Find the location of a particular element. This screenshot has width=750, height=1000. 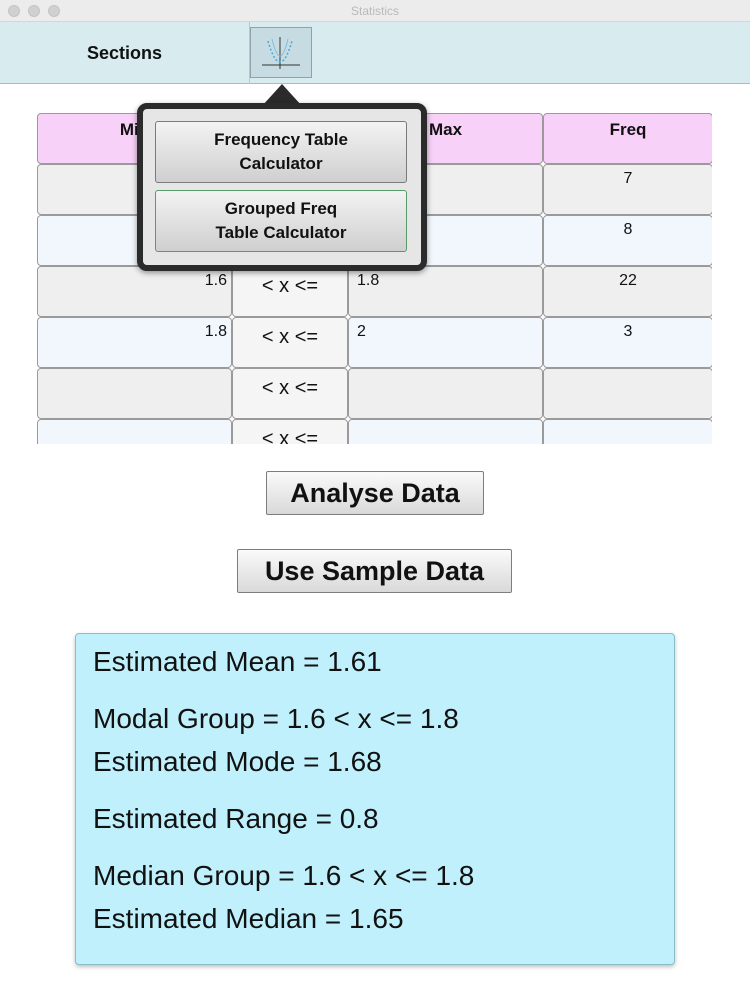

estimated-mode: Estimated Mode = 1.68 is located at coordinates (237, 761).